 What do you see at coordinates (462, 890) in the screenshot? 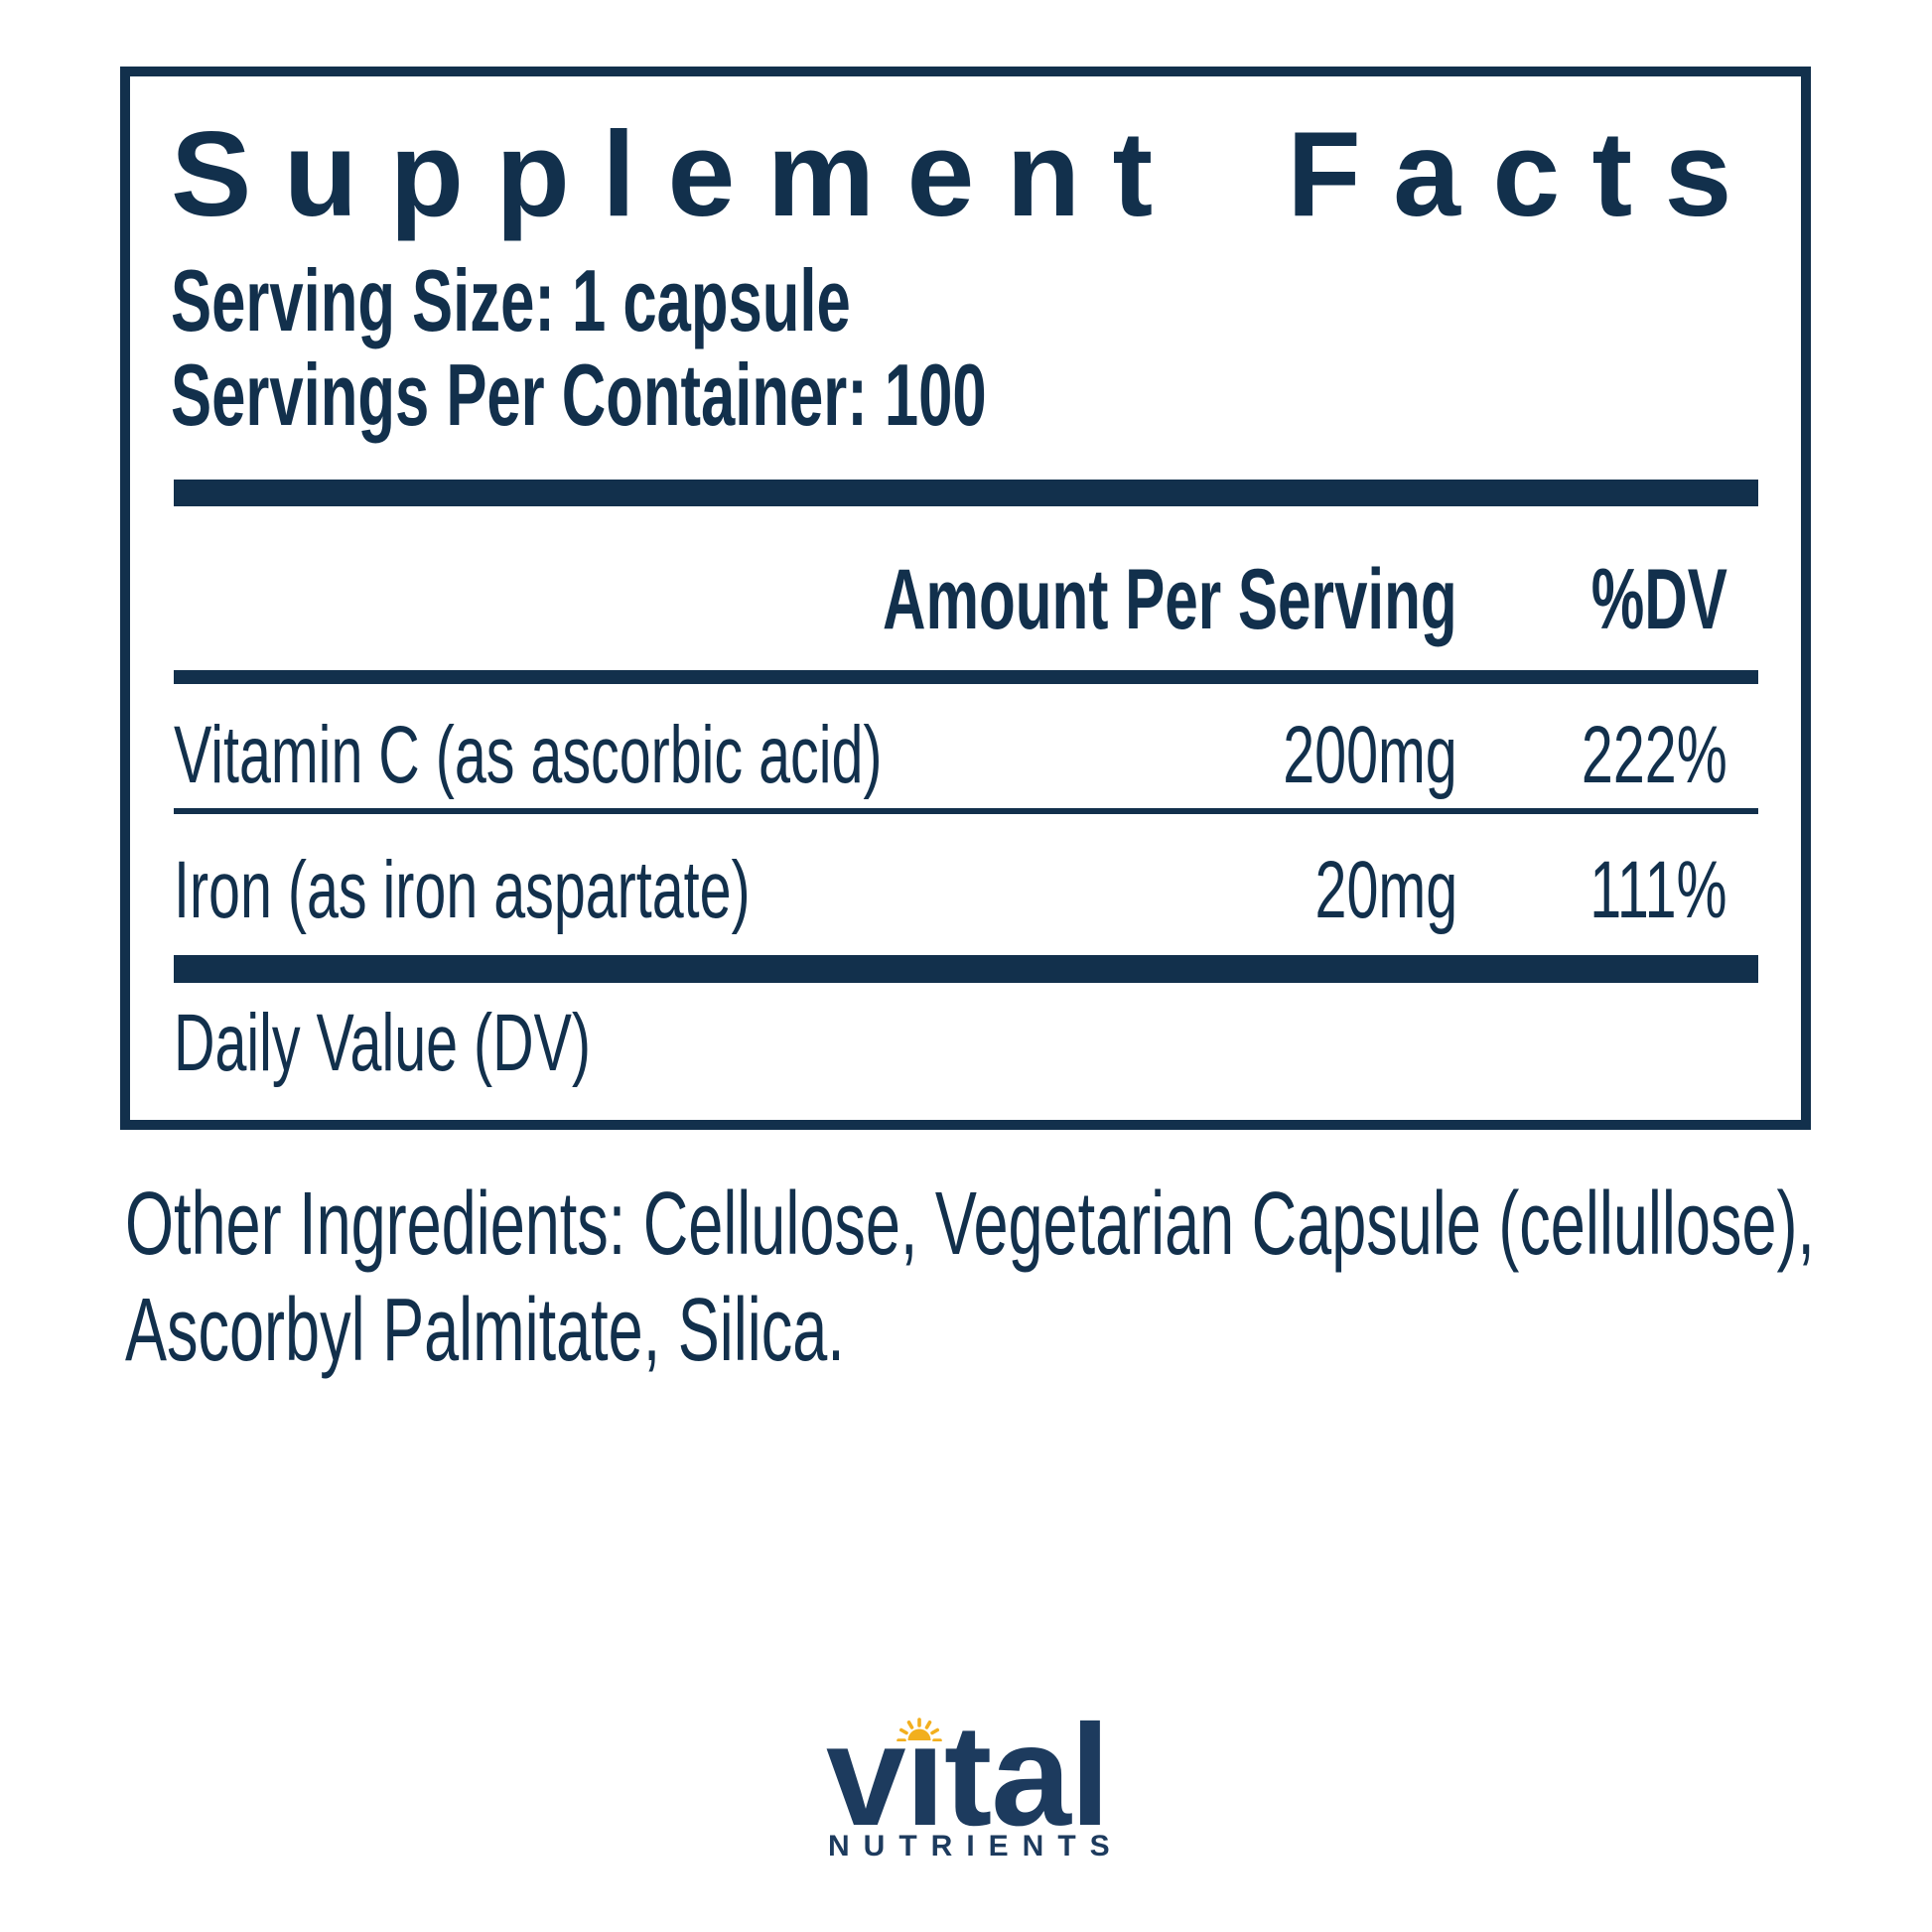
I see `nutrient-name: Iron (as iron aspartate)` at bounding box center [462, 890].